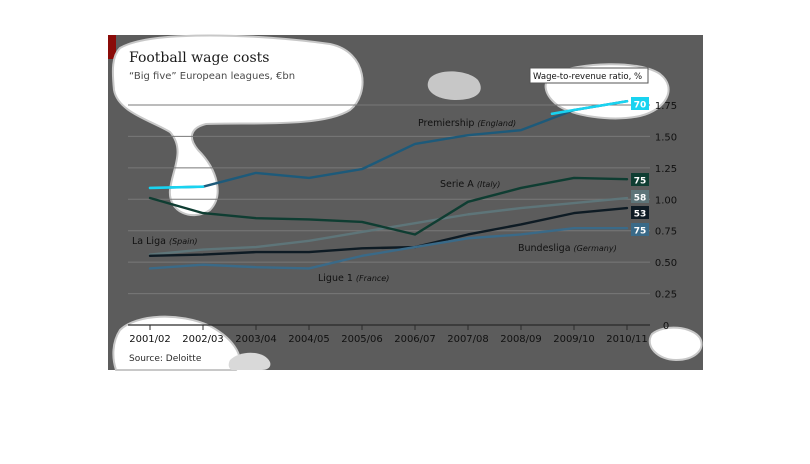 Image resolution: width=810 pixels, height=464 pixels. I want to click on series-name-label: Premiership (England), so click(467, 123).